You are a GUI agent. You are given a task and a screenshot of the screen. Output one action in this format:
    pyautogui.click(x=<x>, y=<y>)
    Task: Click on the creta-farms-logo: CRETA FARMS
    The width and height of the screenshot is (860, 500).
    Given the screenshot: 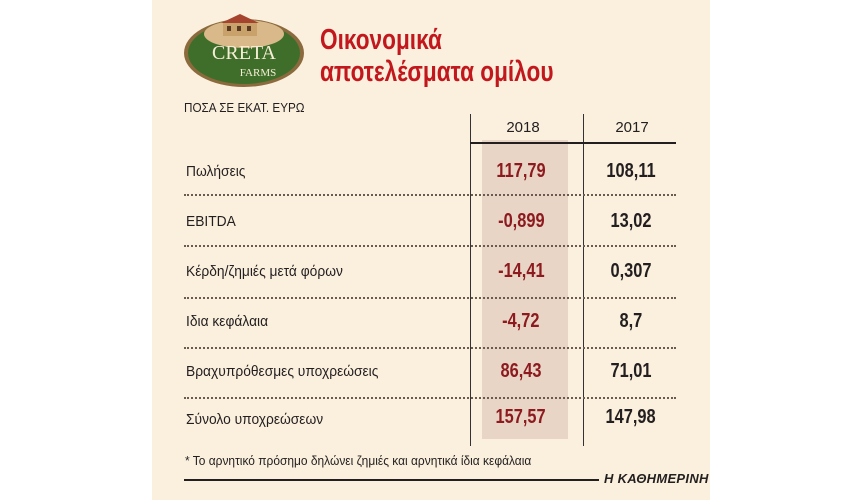 What is the action you would take?
    pyautogui.click(x=244, y=50)
    